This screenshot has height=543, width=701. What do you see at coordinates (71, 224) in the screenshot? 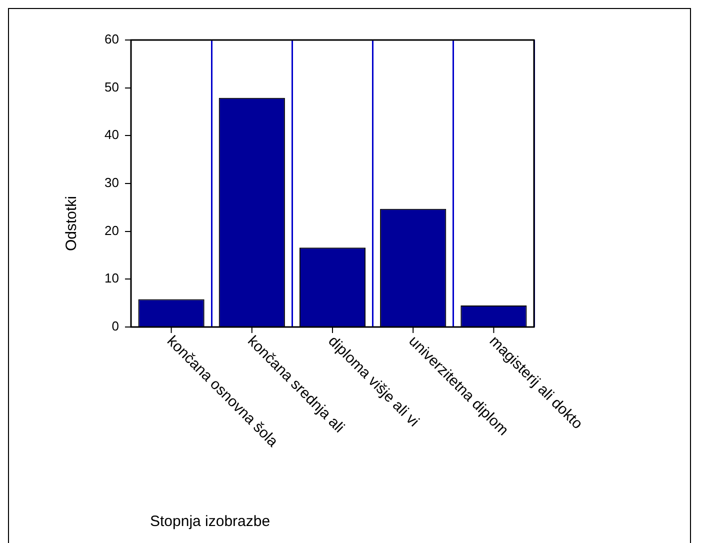
I see `y-axis-title: Odstotki` at bounding box center [71, 224].